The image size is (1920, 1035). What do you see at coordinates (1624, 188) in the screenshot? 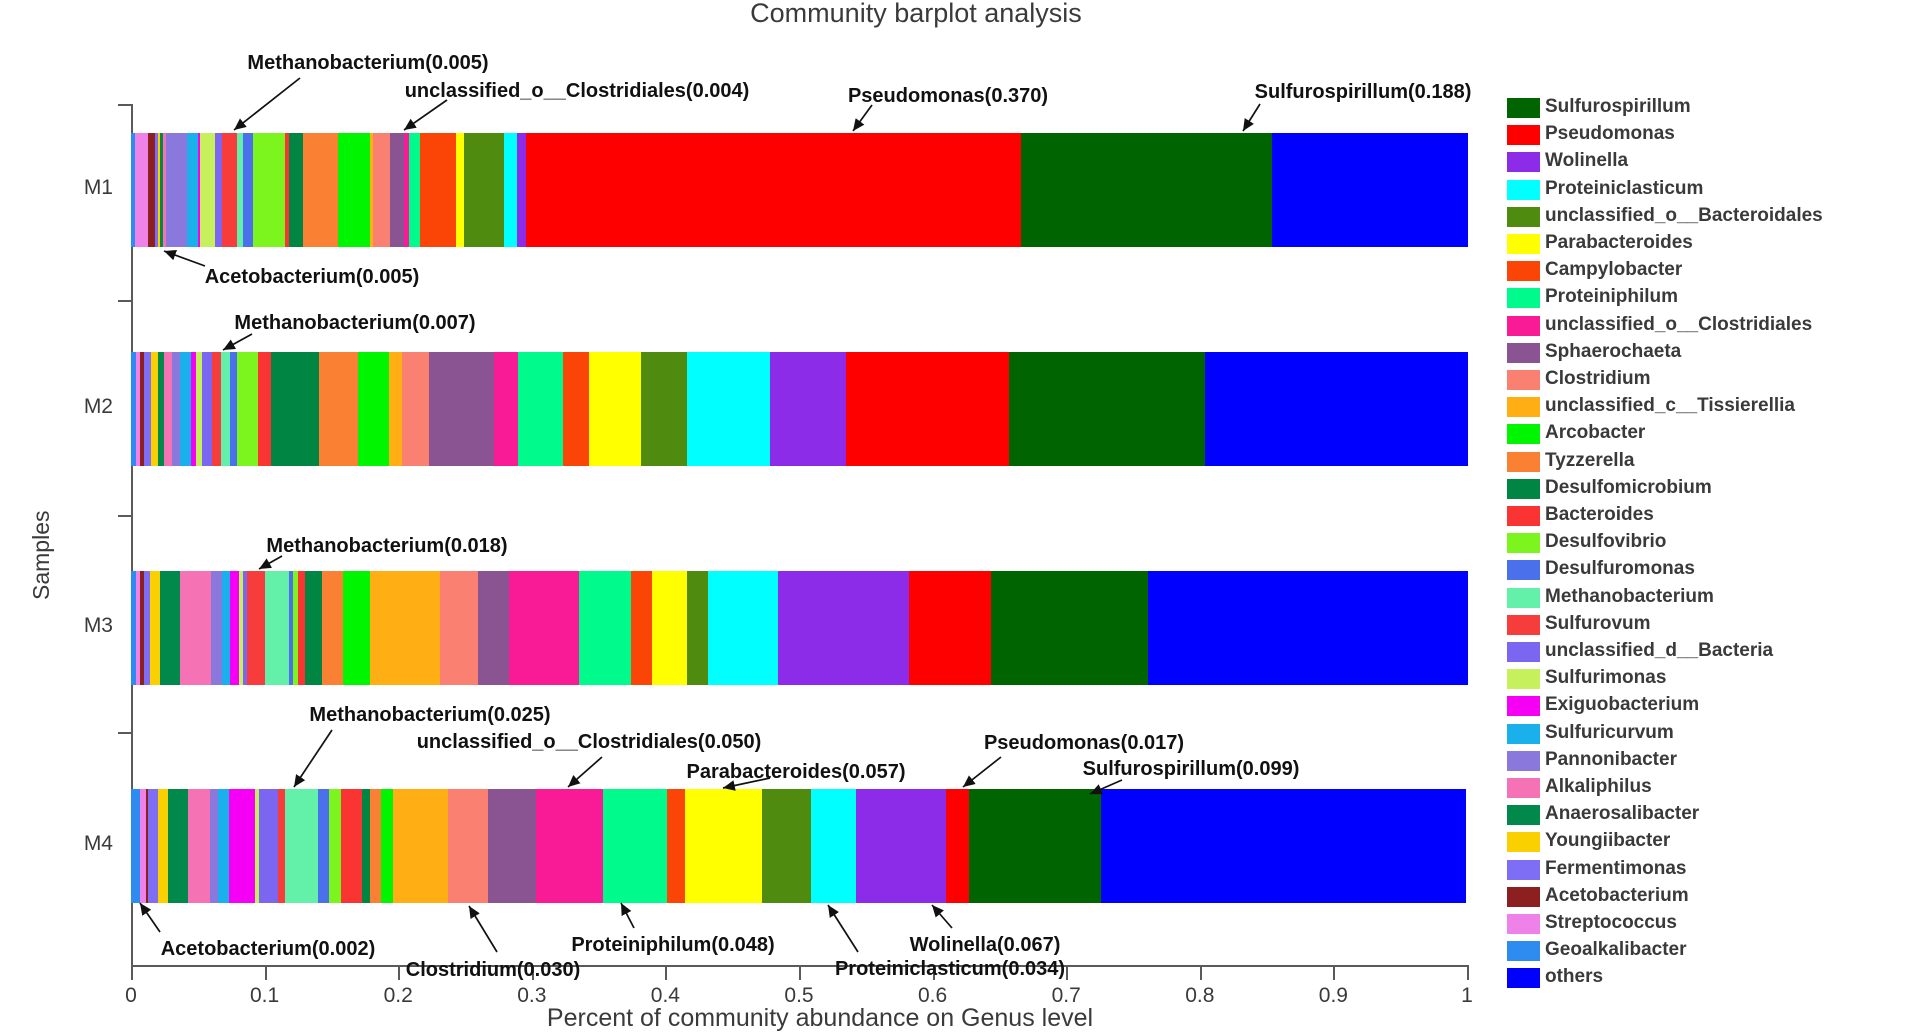
I see `legend-label-3: Proteiniclasticum` at bounding box center [1624, 188].